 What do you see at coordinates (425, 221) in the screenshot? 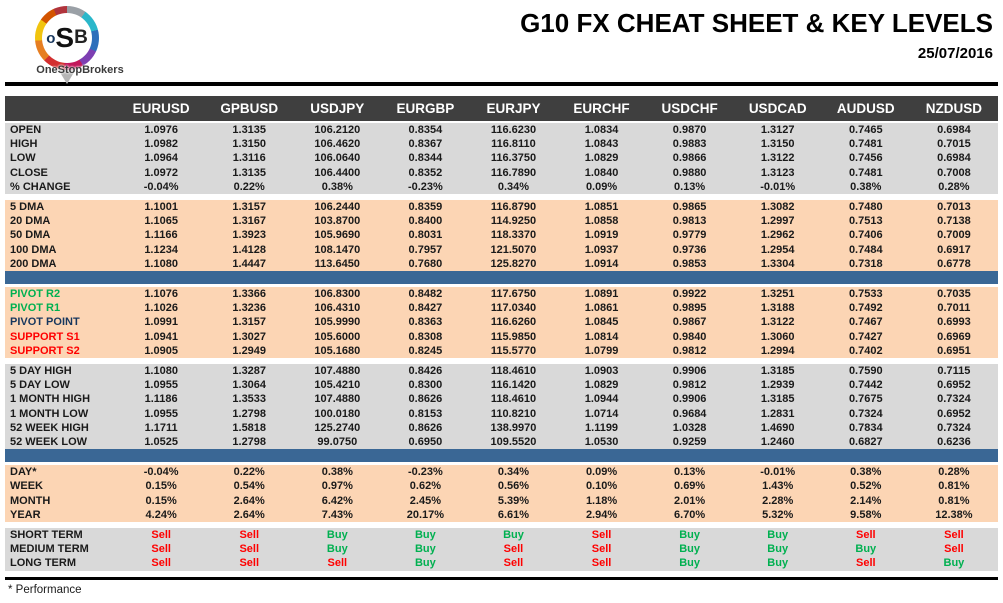
I see `cell-value: 0.8400` at bounding box center [425, 221].